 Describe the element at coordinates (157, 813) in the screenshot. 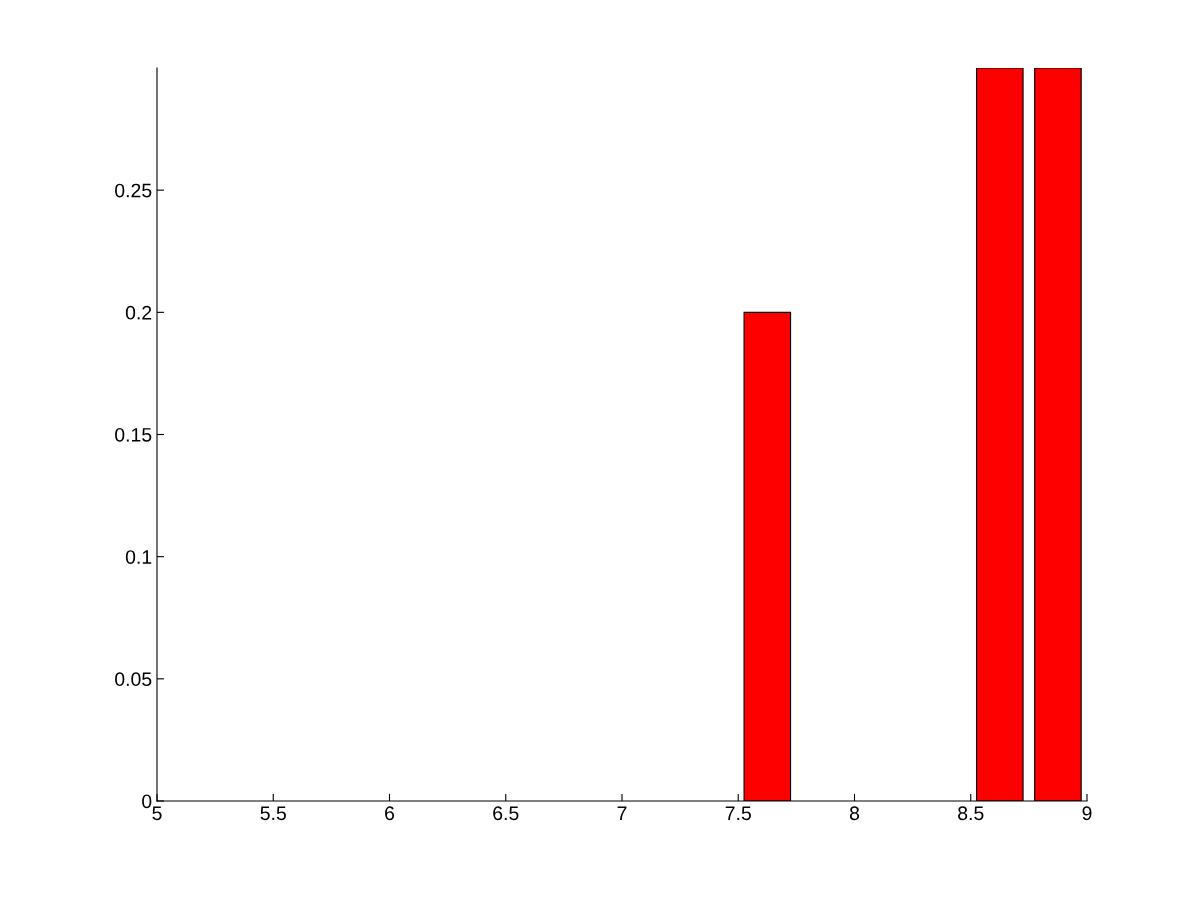

I see `x-tick-label: 5` at that location.